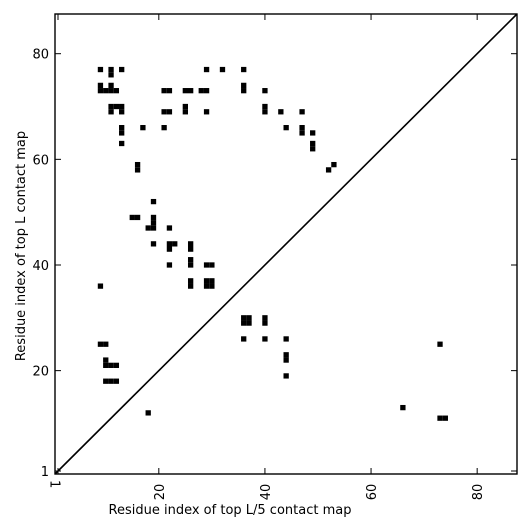 Image resolution: width=531 pixels, height=531 pixels. I want to click on x-tick-label: 40, so click(266, 492).